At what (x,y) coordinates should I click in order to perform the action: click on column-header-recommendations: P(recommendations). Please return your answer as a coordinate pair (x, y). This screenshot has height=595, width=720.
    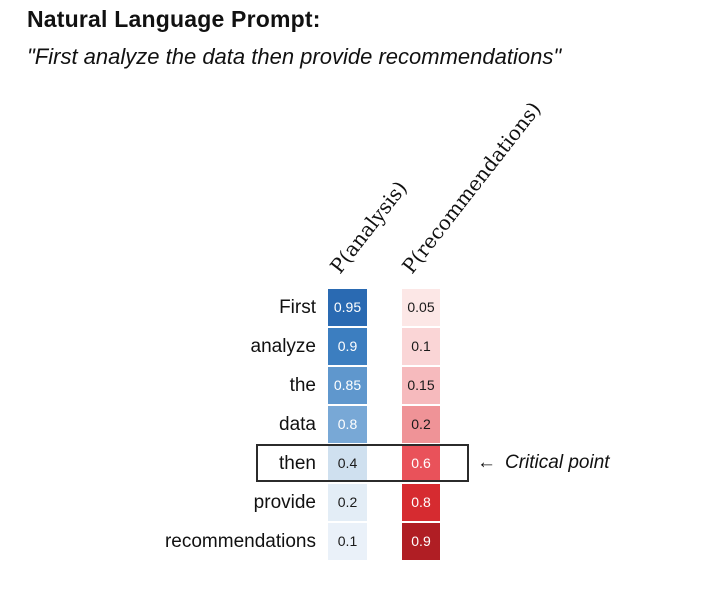
    Looking at the image, I should click on (471, 187).